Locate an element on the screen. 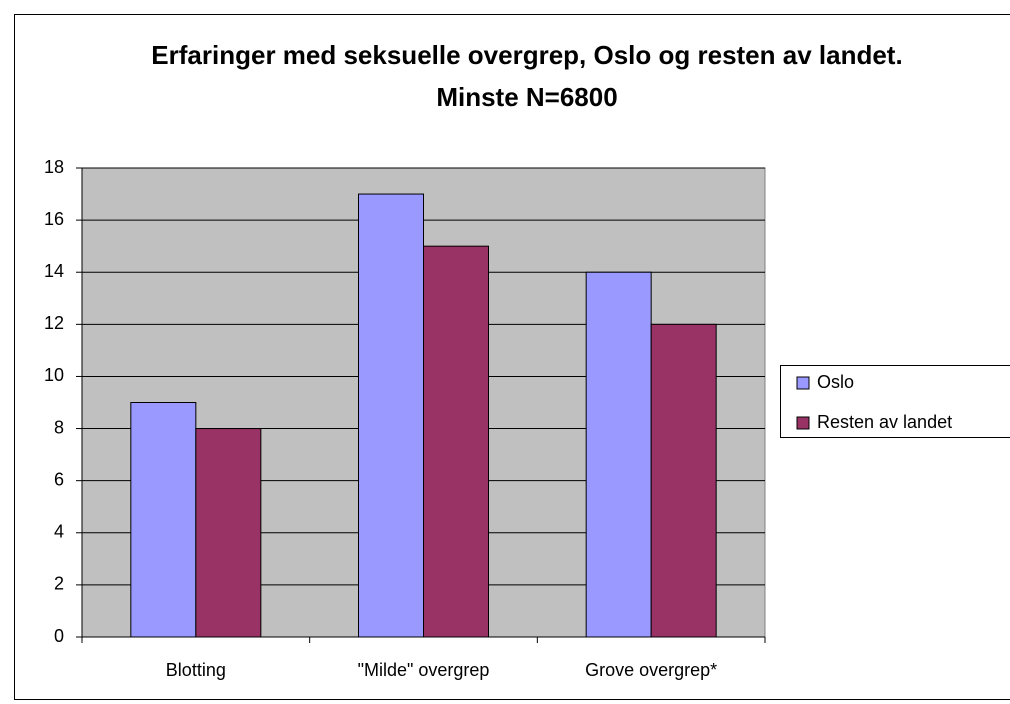 The width and height of the screenshot is (1010, 704). legend-box is located at coordinates (895, 401).